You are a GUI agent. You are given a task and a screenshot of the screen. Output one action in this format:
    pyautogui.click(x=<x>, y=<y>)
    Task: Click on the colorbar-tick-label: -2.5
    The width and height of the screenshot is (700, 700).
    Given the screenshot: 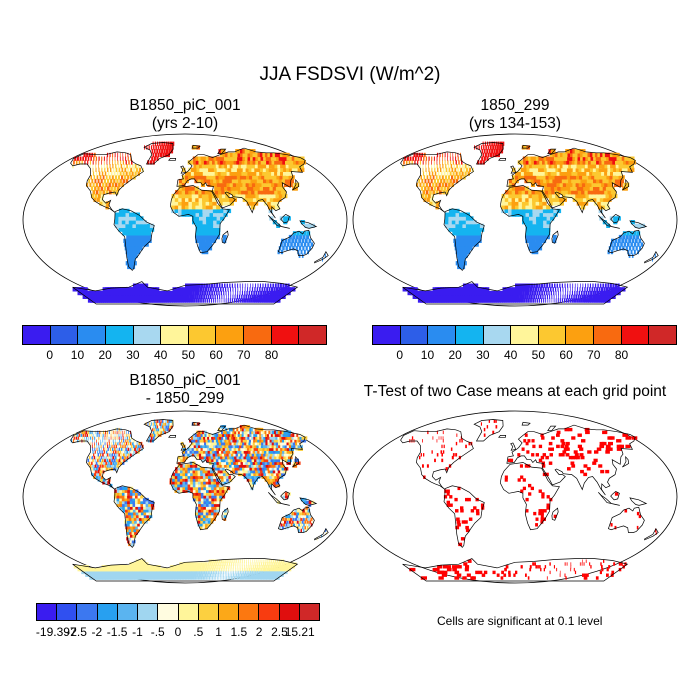 What is the action you would take?
    pyautogui.click(x=76, y=632)
    